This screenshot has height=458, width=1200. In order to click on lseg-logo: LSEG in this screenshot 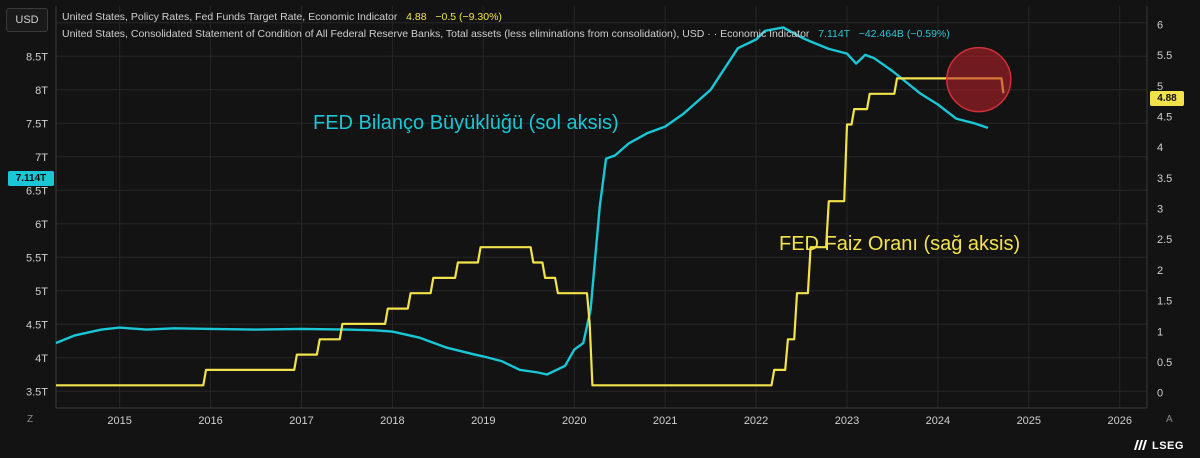, I will do `click(1159, 446)`.